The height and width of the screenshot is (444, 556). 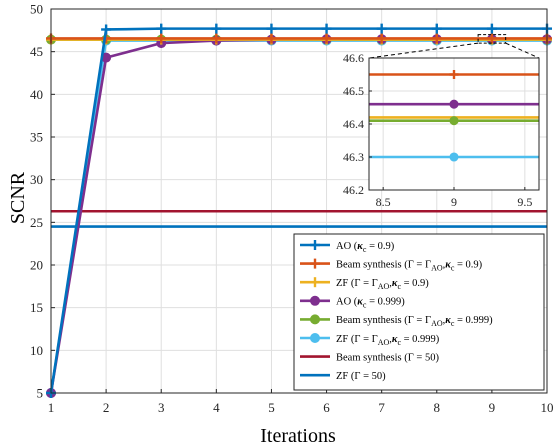 I want to click on x-tick-label: 5, so click(x=271, y=407).